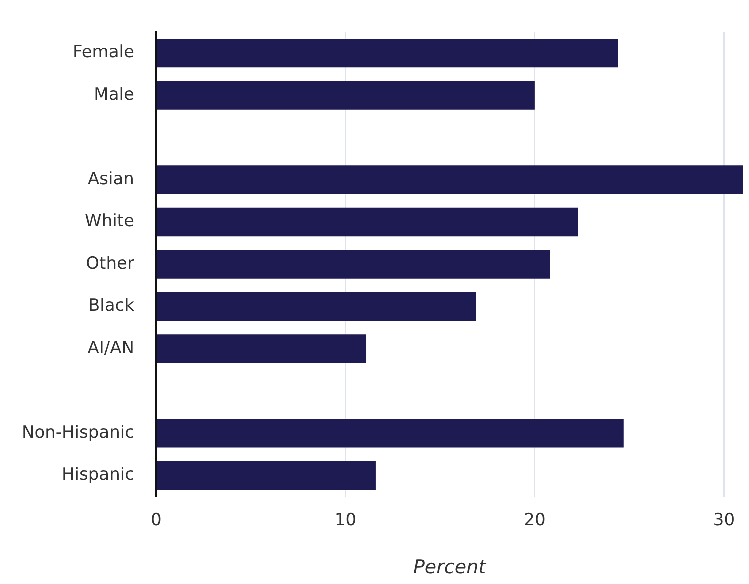 The width and height of the screenshot is (749, 584). I want to click on y-tick-label: Other, so click(110, 264).